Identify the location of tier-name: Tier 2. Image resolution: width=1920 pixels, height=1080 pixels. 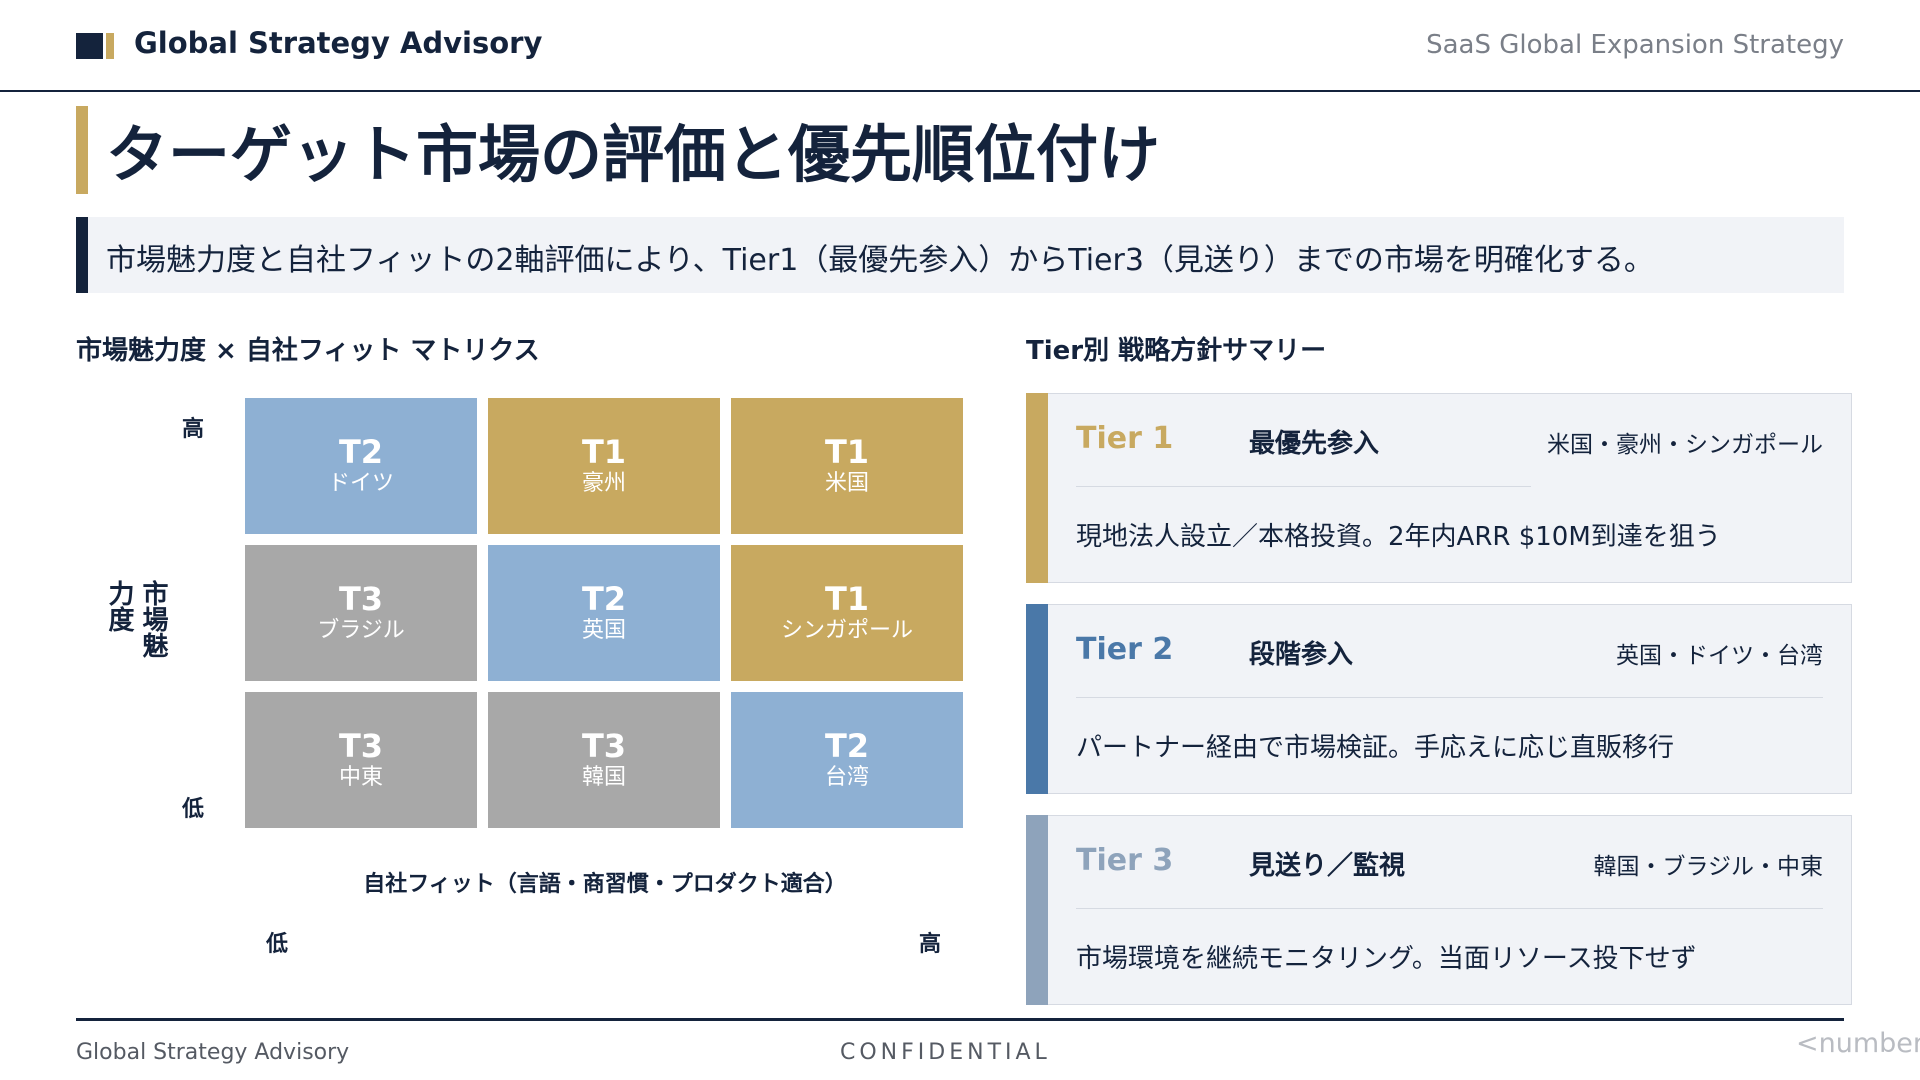
(1125, 649).